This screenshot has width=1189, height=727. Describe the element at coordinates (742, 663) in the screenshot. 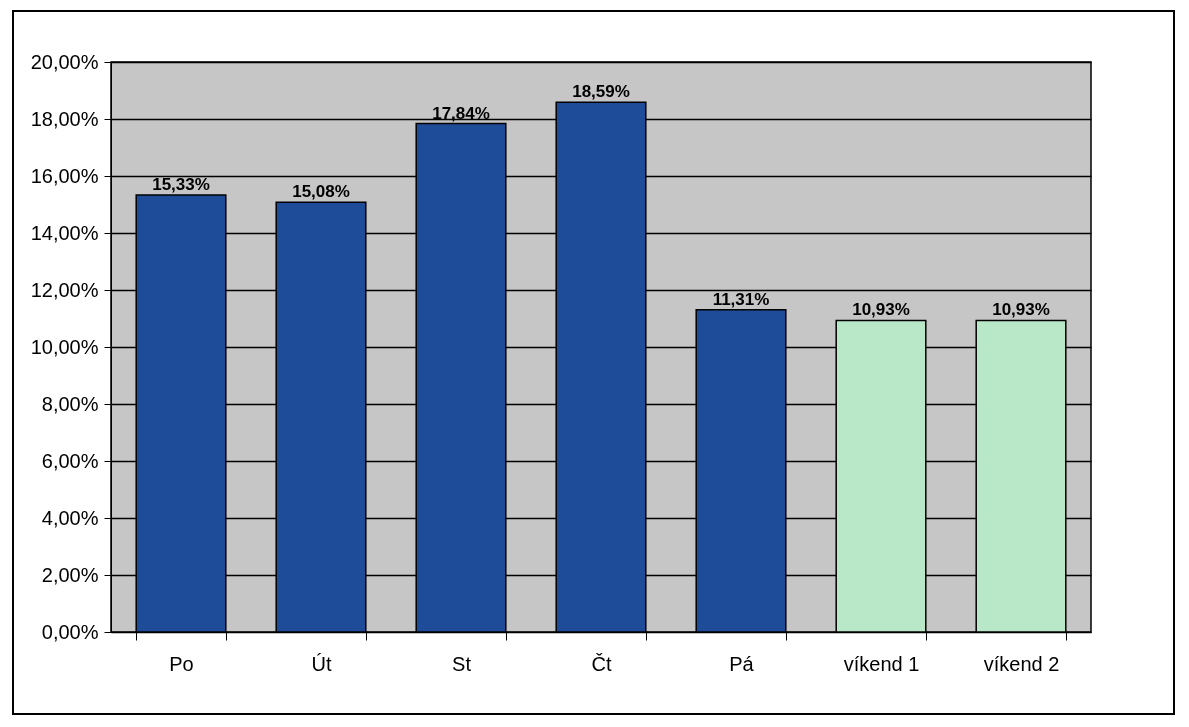

I see `x-tick-label: Pá` at that location.